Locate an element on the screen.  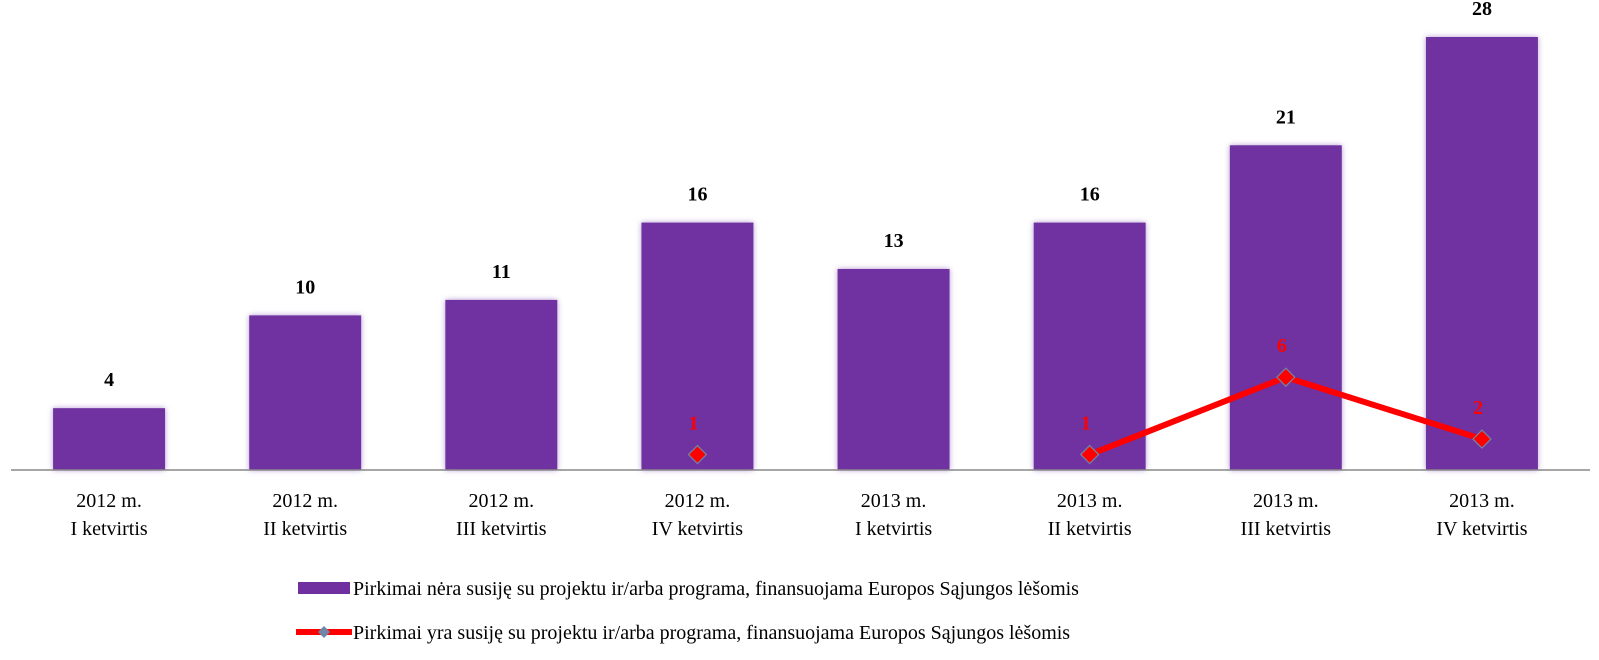
legend-marker is located at coordinates (324, 632).